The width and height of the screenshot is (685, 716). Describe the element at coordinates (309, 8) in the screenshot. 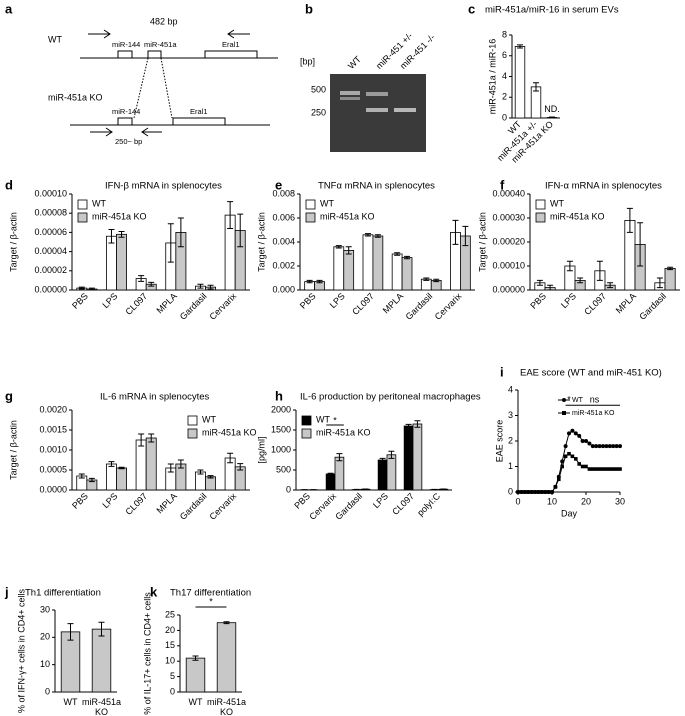

I see `panel-letter: b` at that location.